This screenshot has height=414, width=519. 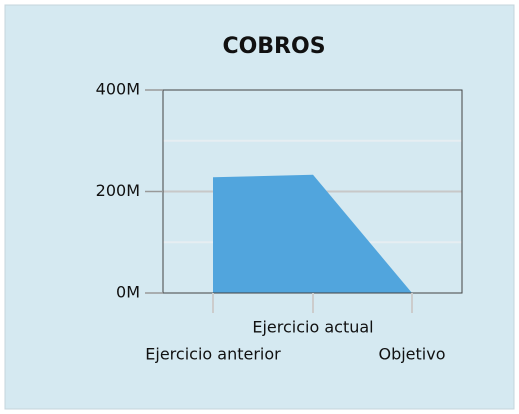 What do you see at coordinates (312, 327) in the screenshot?
I see `x-tick-label: Ejercicio actual` at bounding box center [312, 327].